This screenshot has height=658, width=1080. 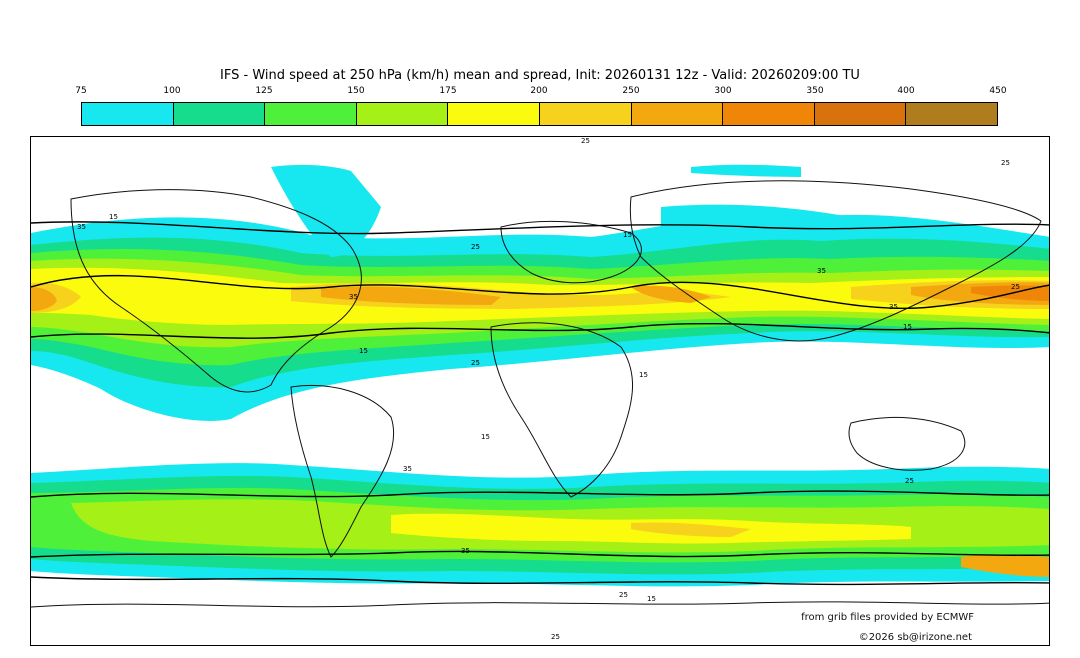 I want to click on color-legend, so click(x=539, y=114).